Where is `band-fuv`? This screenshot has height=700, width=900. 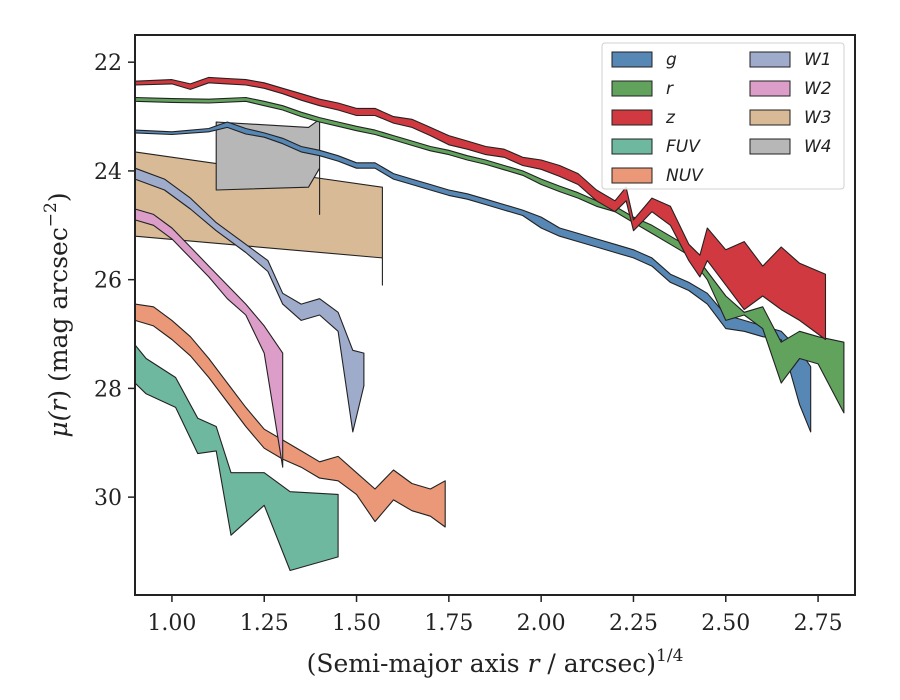 band-fuv is located at coordinates (236, 458).